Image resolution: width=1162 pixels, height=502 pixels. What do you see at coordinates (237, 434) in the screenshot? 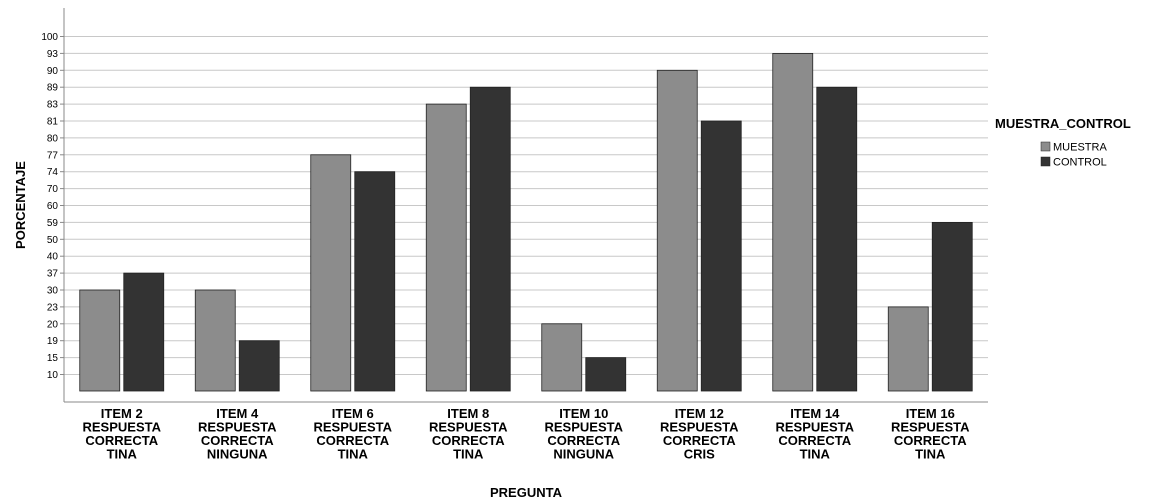
I see `x-category-label: ITEM 4 RESPUESTA CORRECTA NINGUNA` at bounding box center [237, 434].